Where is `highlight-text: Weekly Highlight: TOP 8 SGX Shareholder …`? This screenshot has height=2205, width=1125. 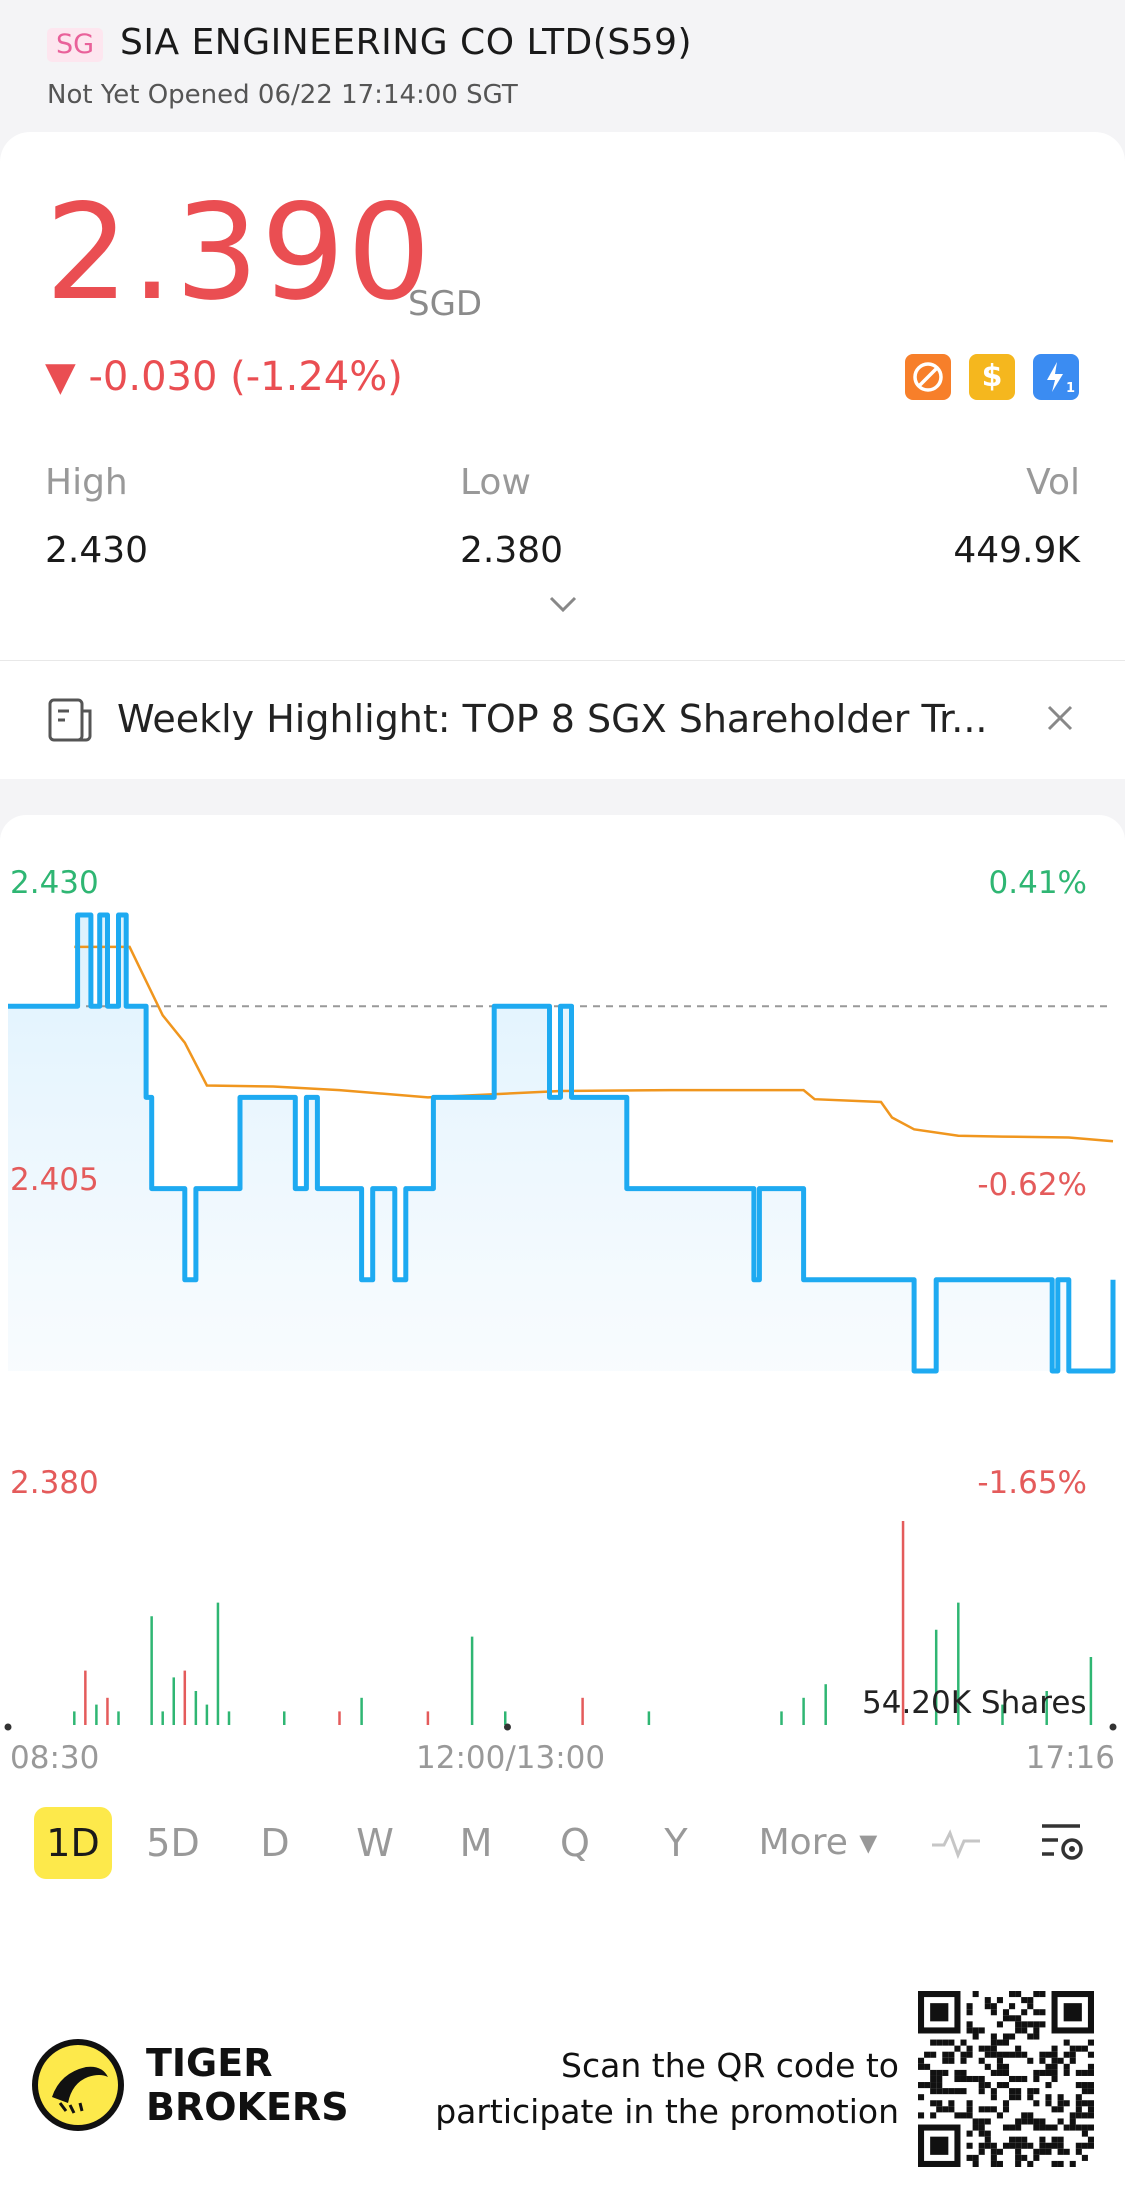
highlight-text: Weekly Highlight: TOP 8 SGX Shareholder … is located at coordinates (552, 719).